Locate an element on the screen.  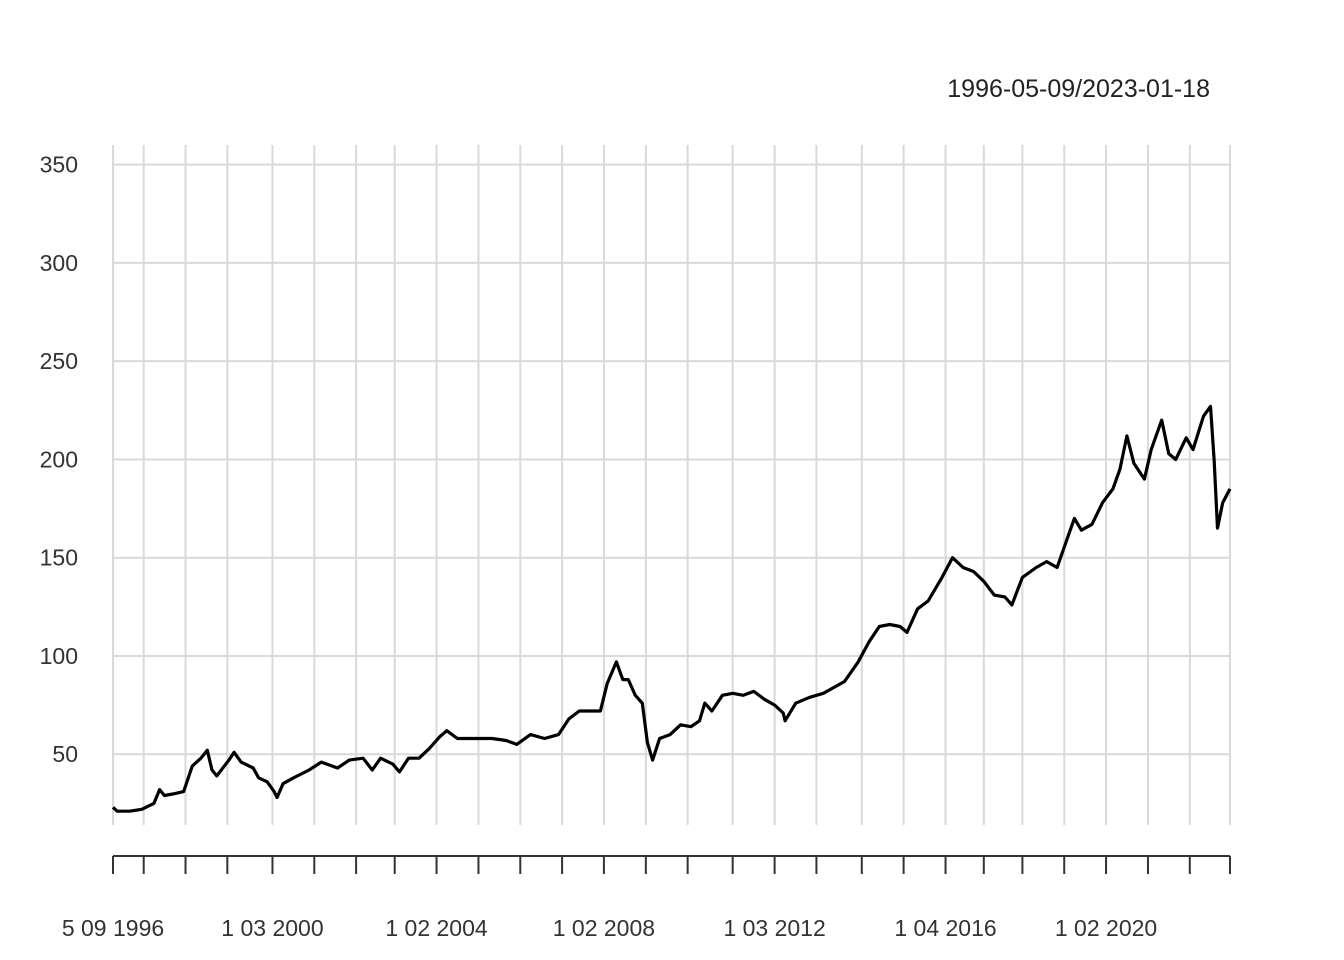
x-tick-label: 1 03 2000 is located at coordinates (272, 928).